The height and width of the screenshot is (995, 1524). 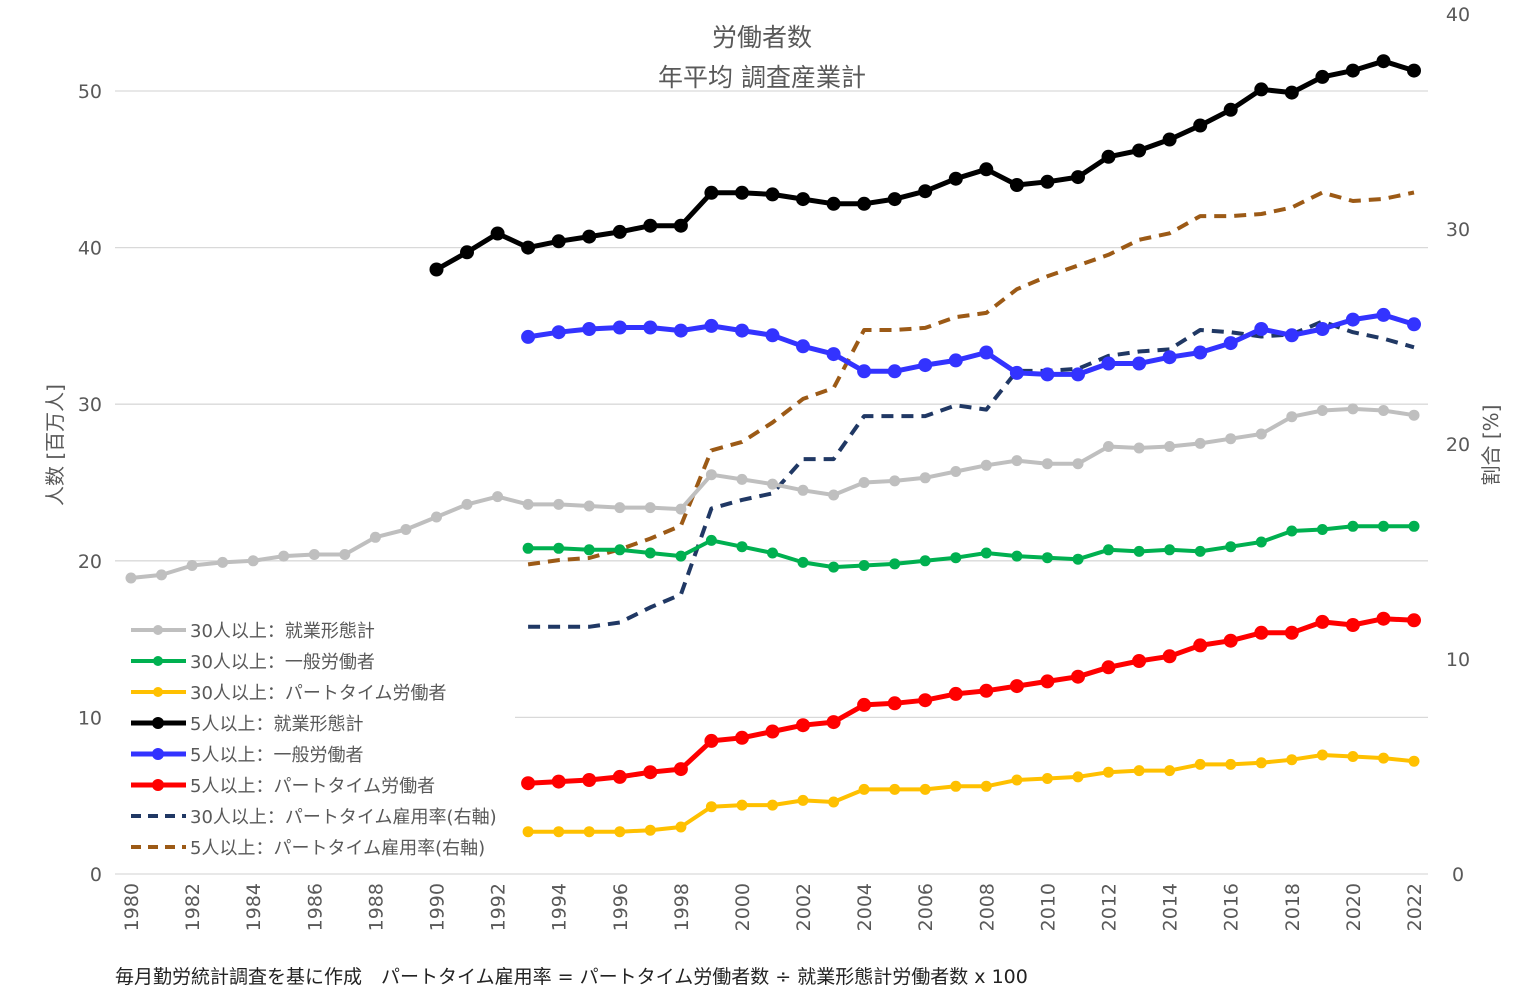 What do you see at coordinates (1458, 660) in the screenshot?
I see `y-right-tick-label: 10` at bounding box center [1458, 660].